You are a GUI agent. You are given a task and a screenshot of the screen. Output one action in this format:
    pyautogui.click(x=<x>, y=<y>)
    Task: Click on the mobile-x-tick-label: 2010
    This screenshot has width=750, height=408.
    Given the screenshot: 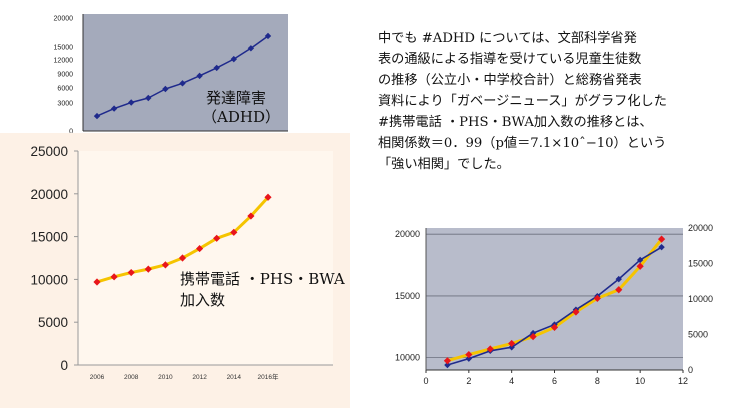 What is the action you would take?
    pyautogui.click(x=165, y=377)
    